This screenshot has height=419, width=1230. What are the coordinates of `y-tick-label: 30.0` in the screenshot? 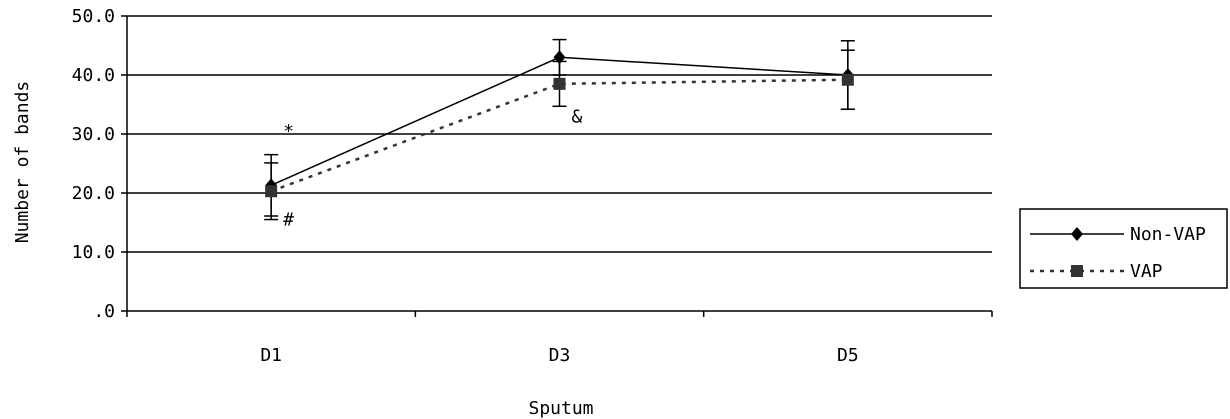 It's located at (93, 134).